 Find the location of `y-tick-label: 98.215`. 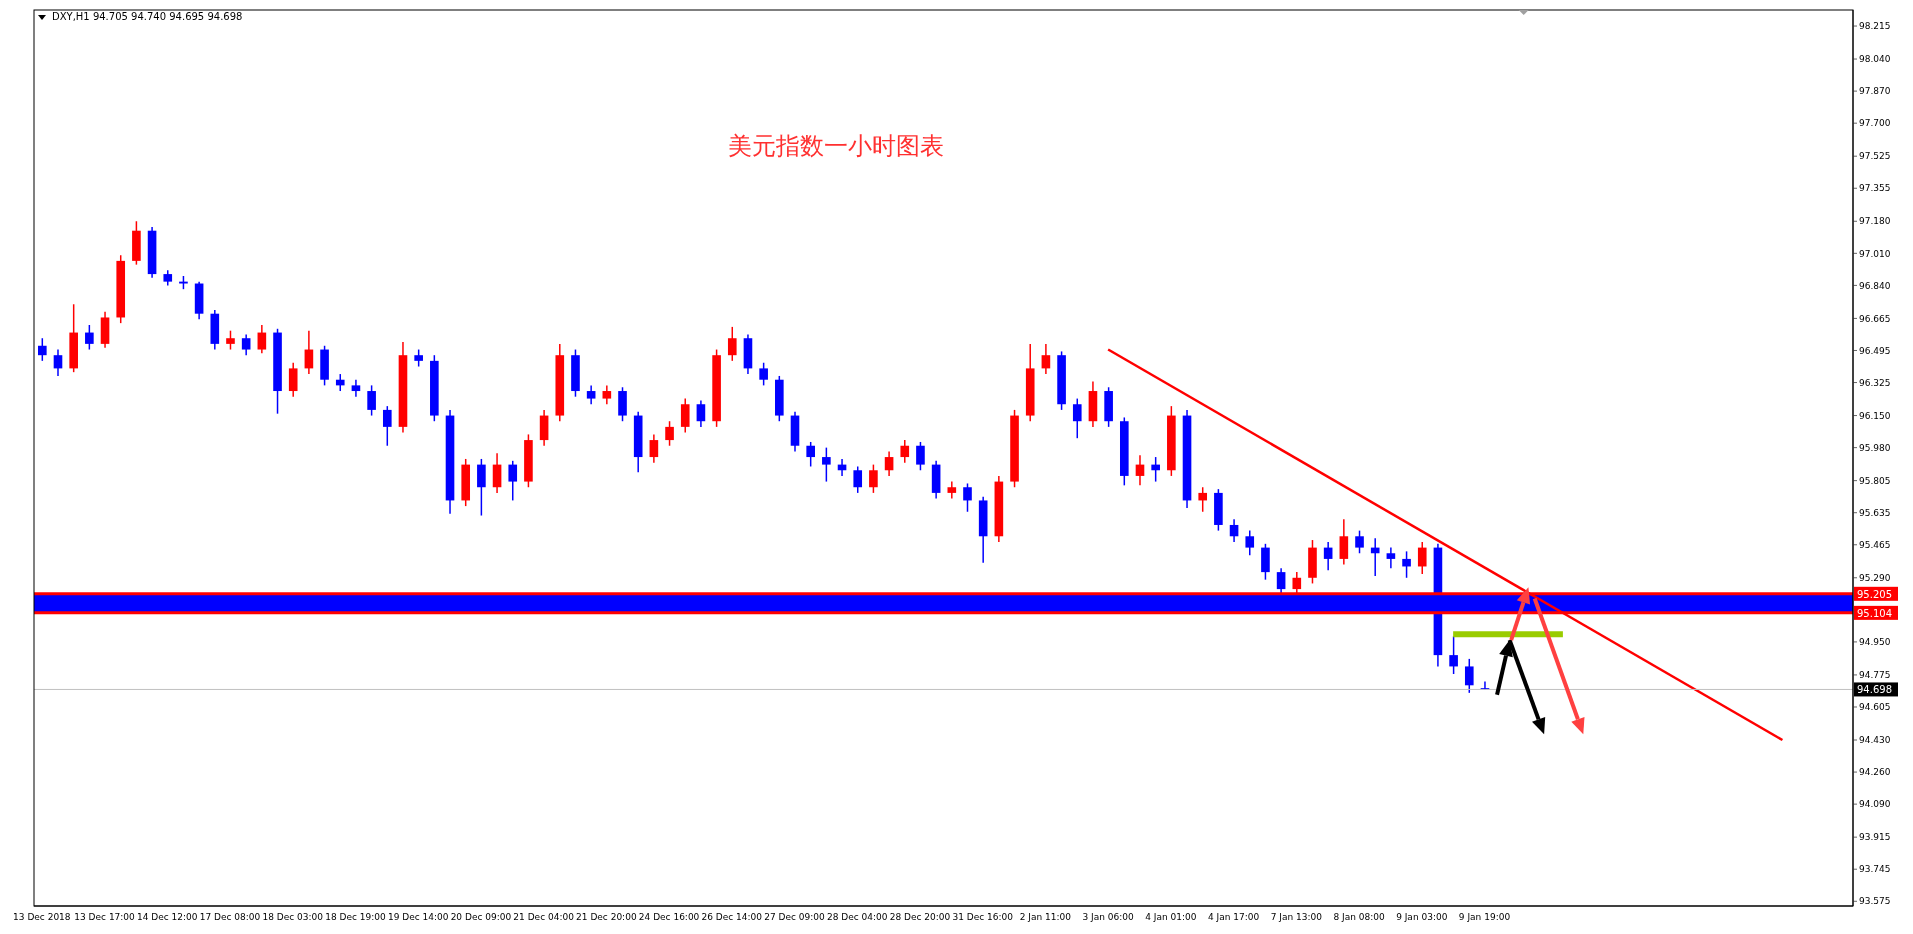

y-tick-label: 98.215 is located at coordinates (1875, 26).